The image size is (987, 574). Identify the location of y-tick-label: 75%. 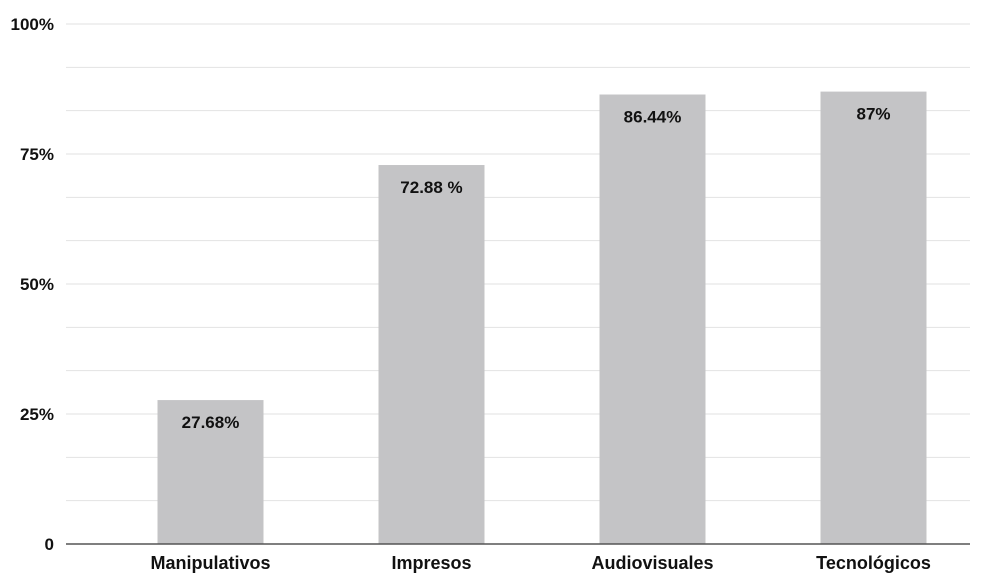
(37, 154).